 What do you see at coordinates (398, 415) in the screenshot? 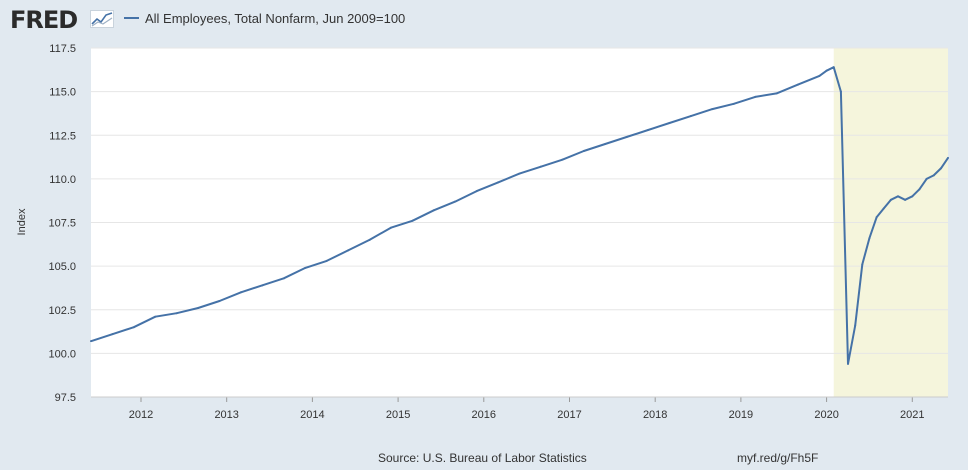
I see `x-tick-label: 2015` at bounding box center [398, 415].